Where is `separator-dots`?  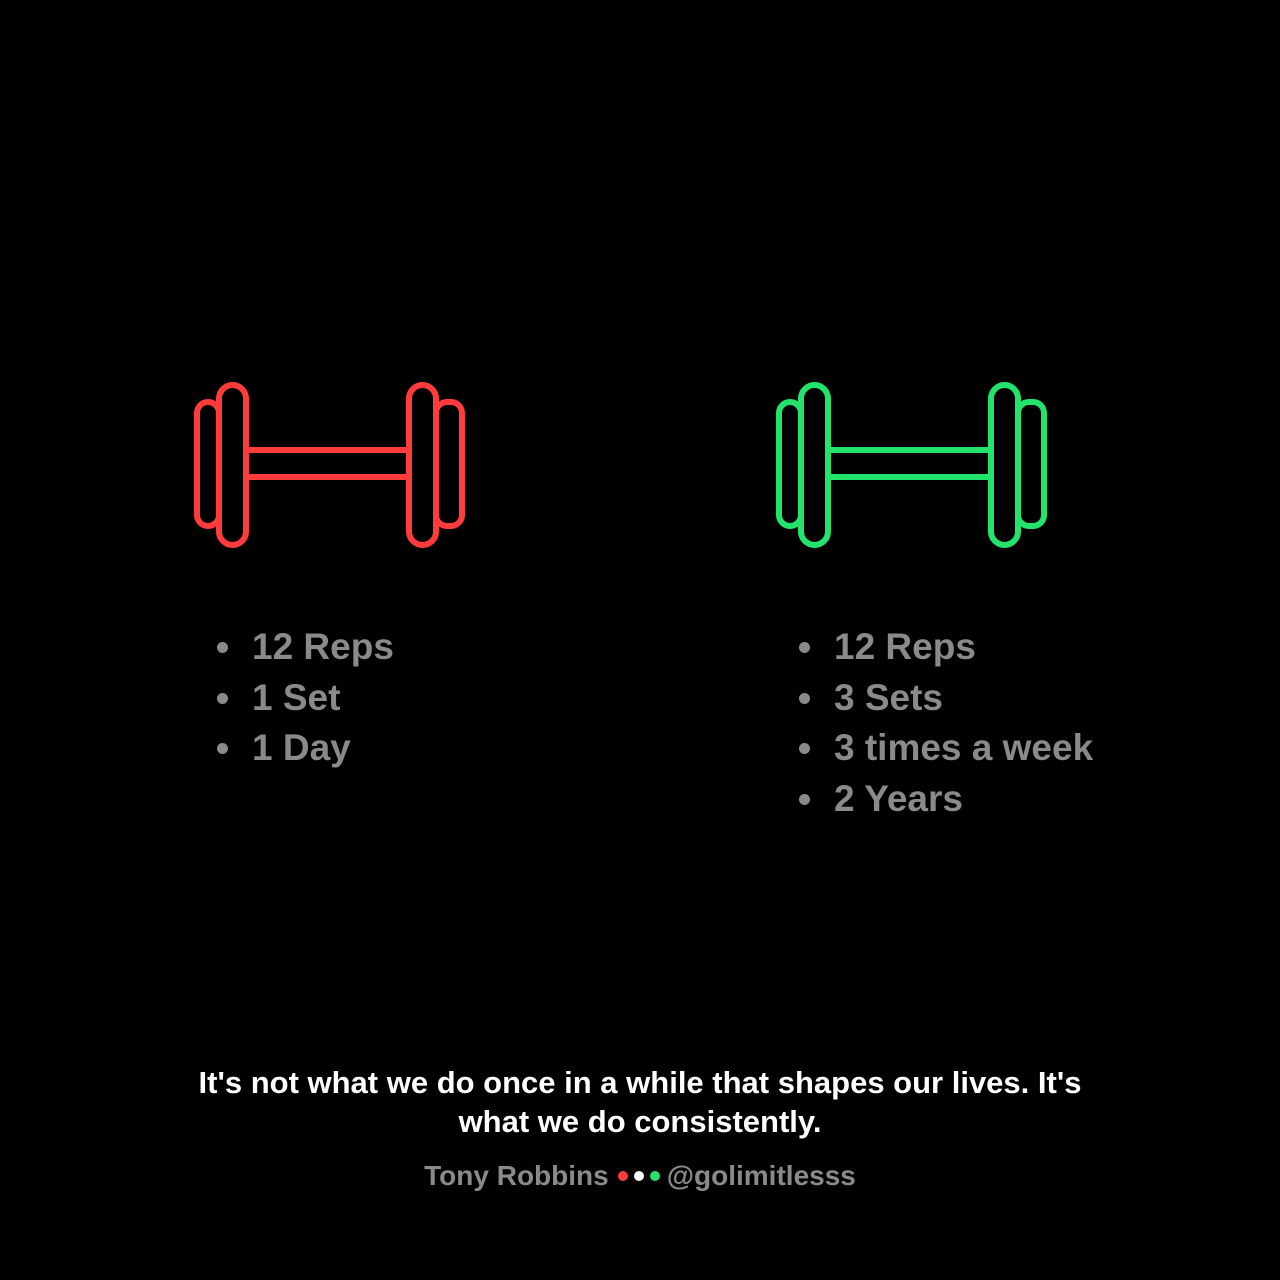 separator-dots is located at coordinates (639, 1175).